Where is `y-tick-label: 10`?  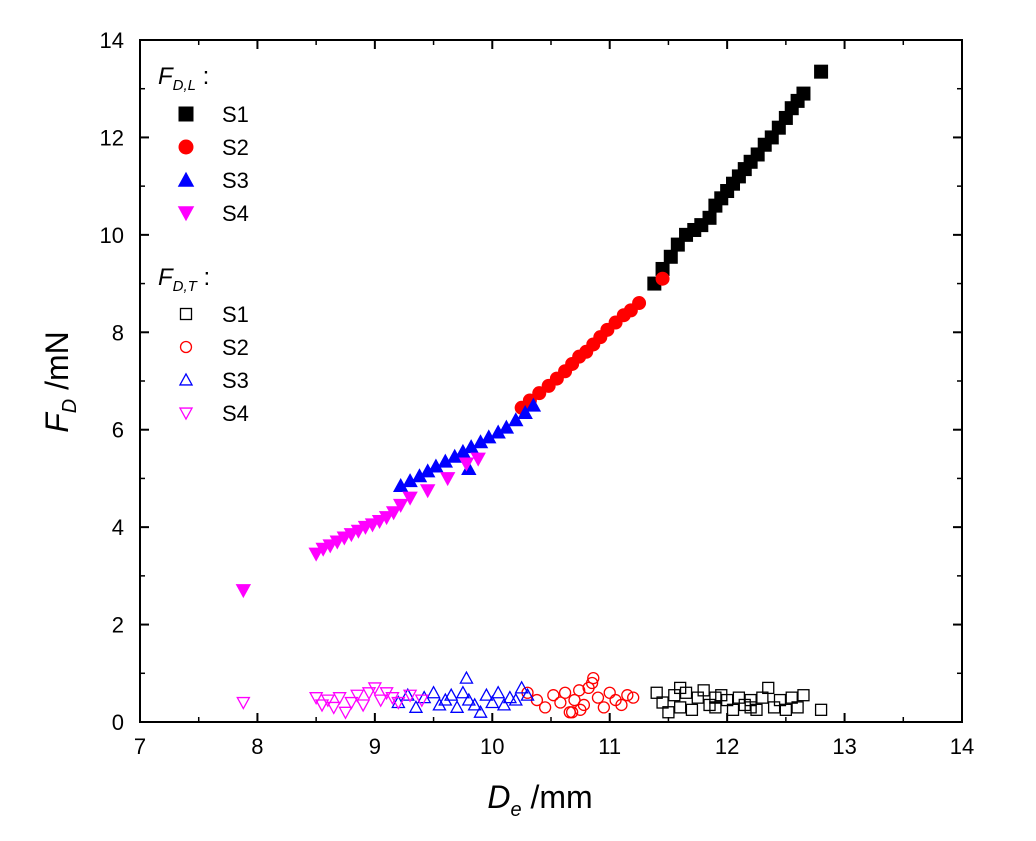
y-tick-label: 10 is located at coordinates (112, 235).